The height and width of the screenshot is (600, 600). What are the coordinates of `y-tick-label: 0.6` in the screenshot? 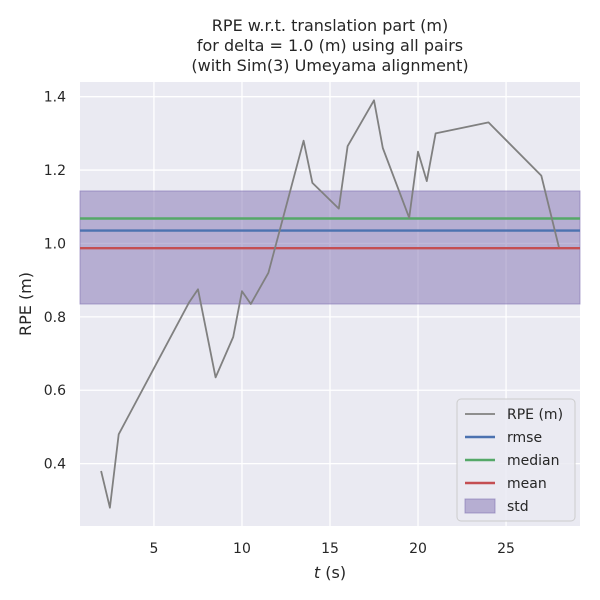 It's located at (55, 391).